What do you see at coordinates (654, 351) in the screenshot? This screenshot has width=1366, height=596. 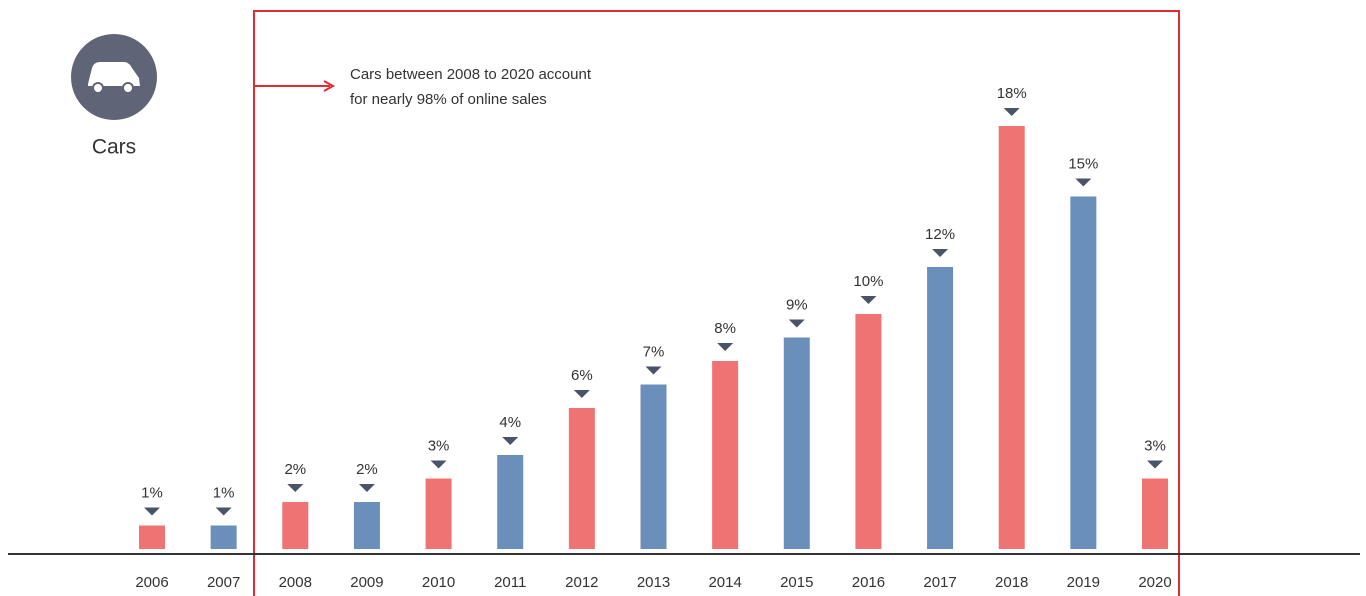 I see `value-label: 7%` at bounding box center [654, 351].